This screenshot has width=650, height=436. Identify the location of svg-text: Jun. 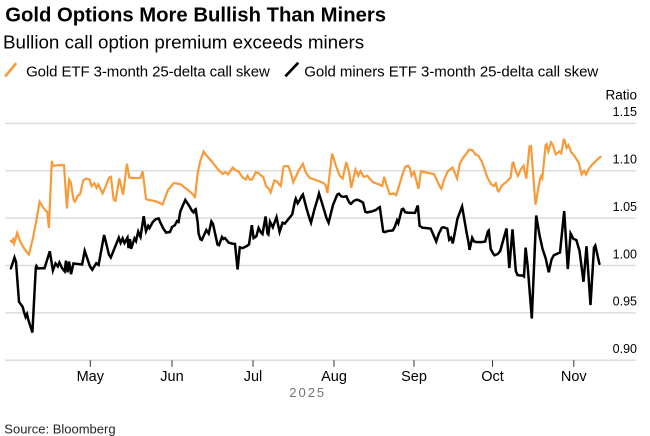
(171, 377).